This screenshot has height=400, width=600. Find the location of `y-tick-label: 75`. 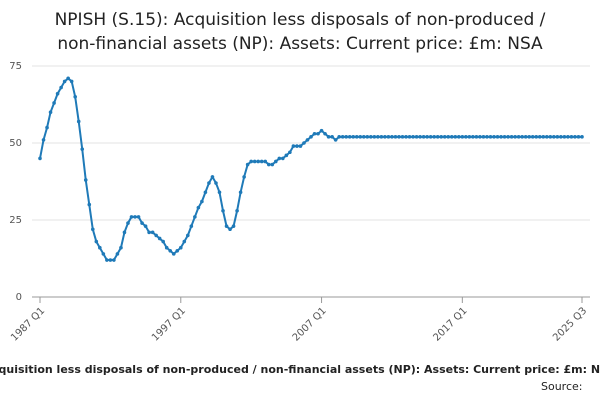

y-tick-label: 75 is located at coordinates (15, 66).